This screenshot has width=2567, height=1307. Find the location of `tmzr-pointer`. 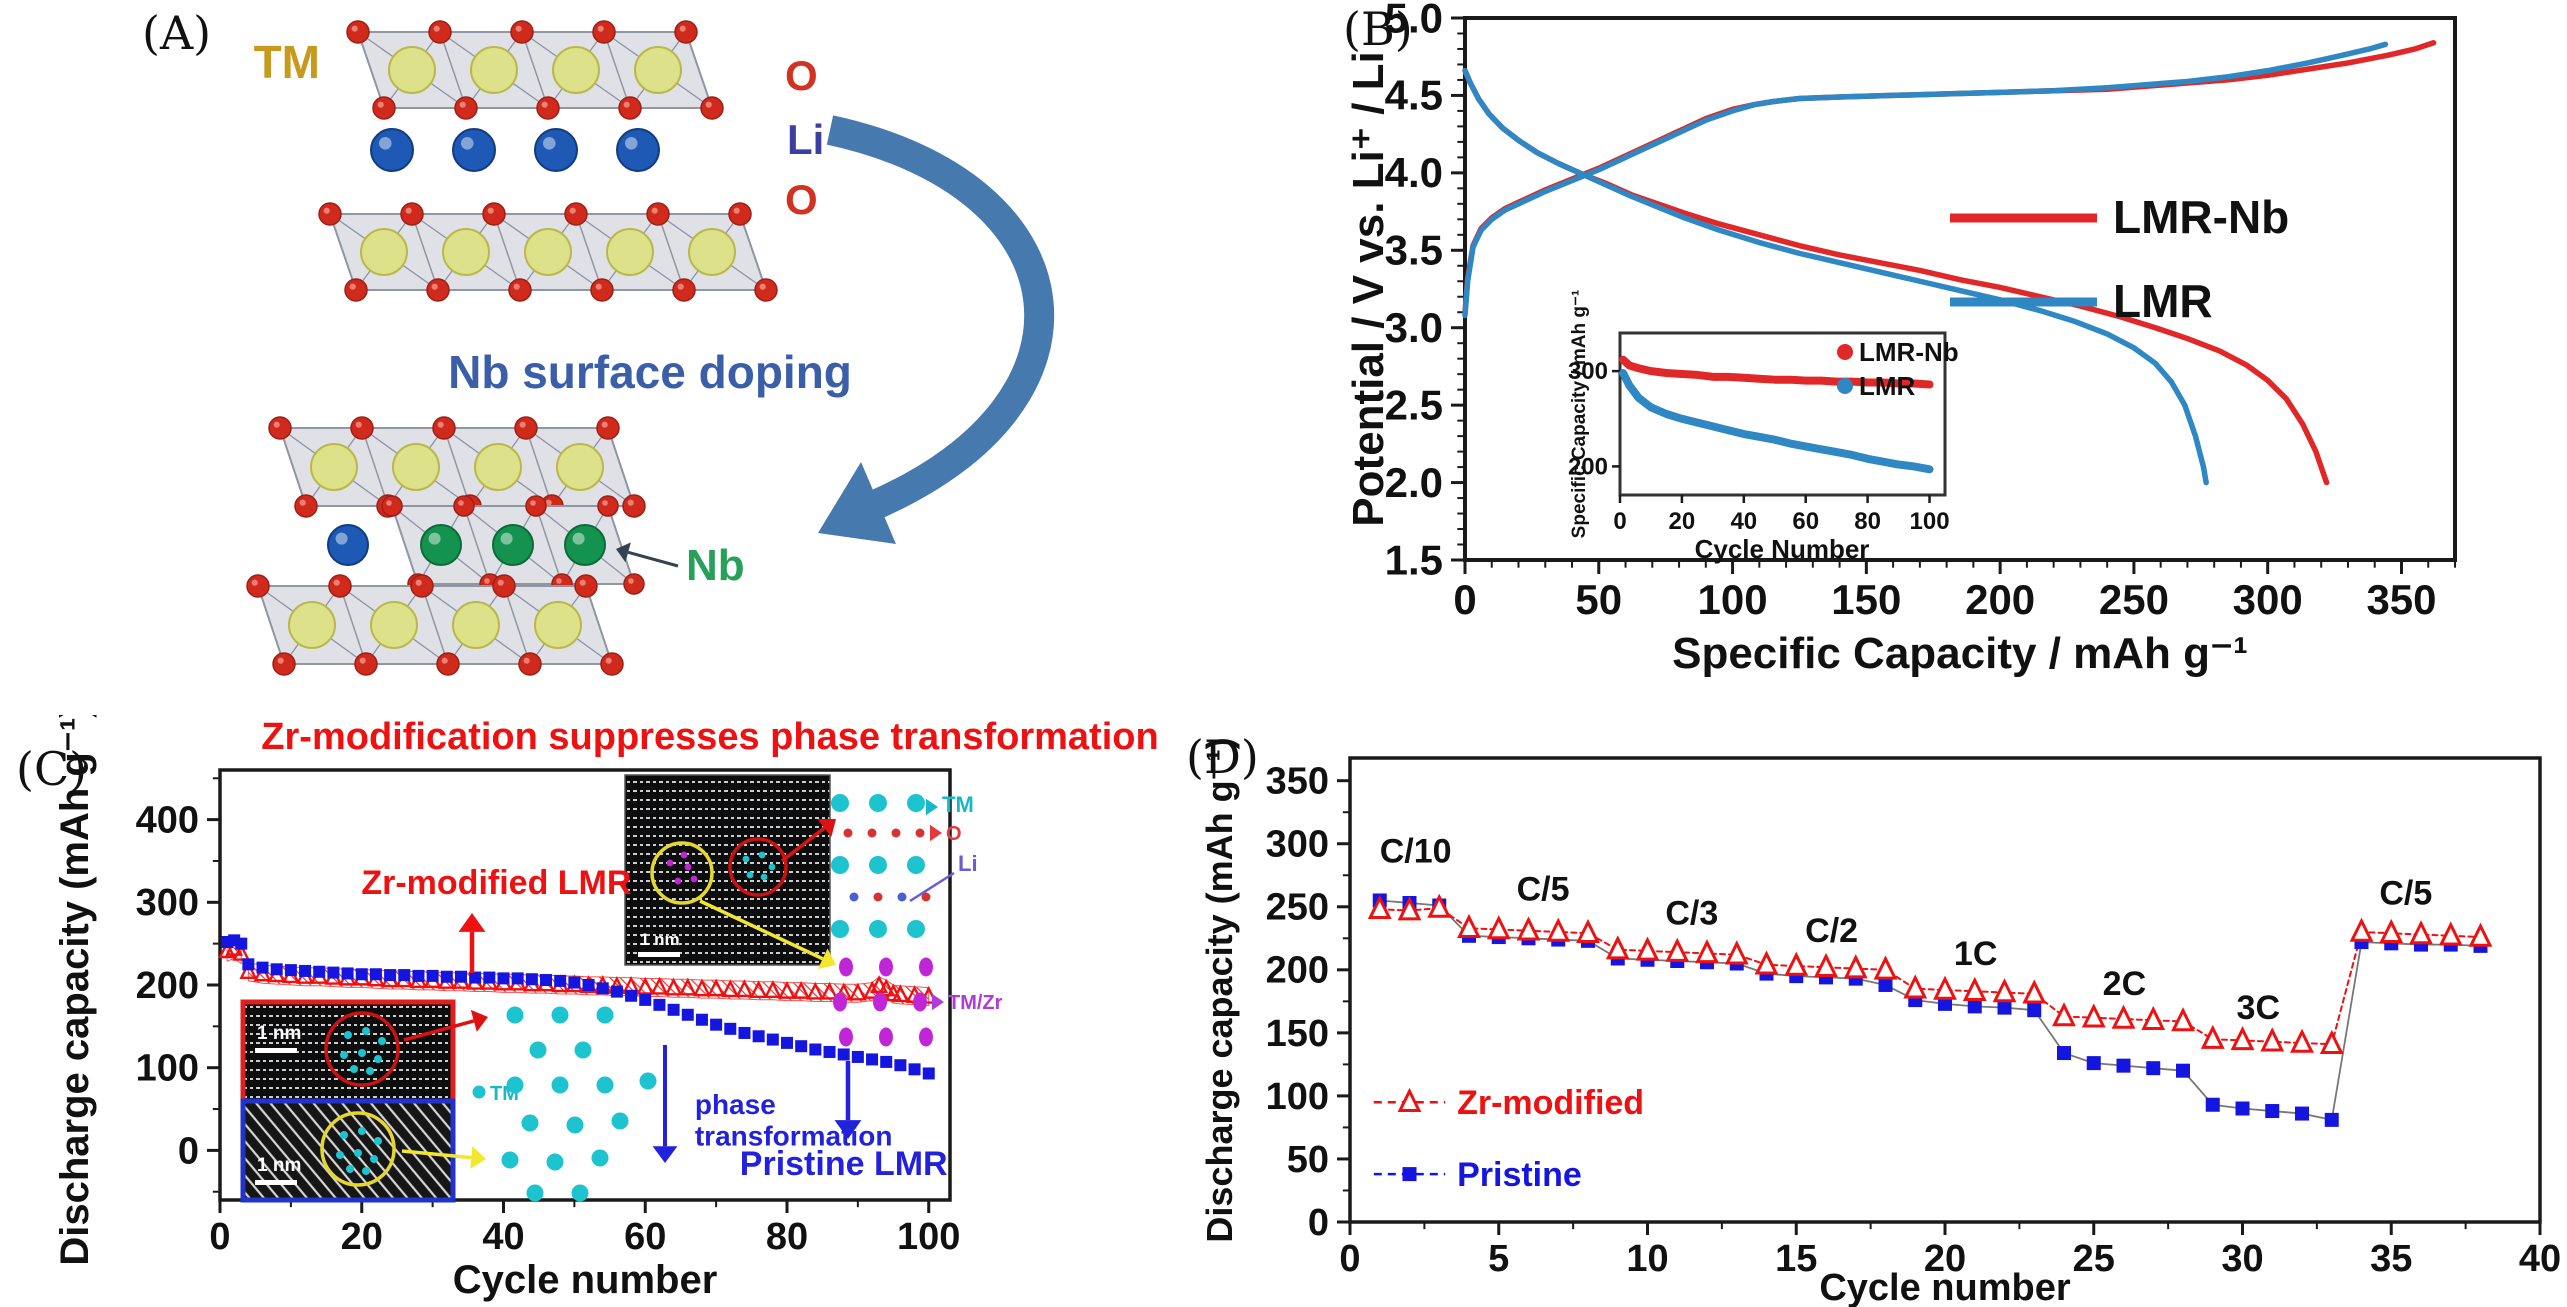

tmzr-pointer is located at coordinates (938, 1002).